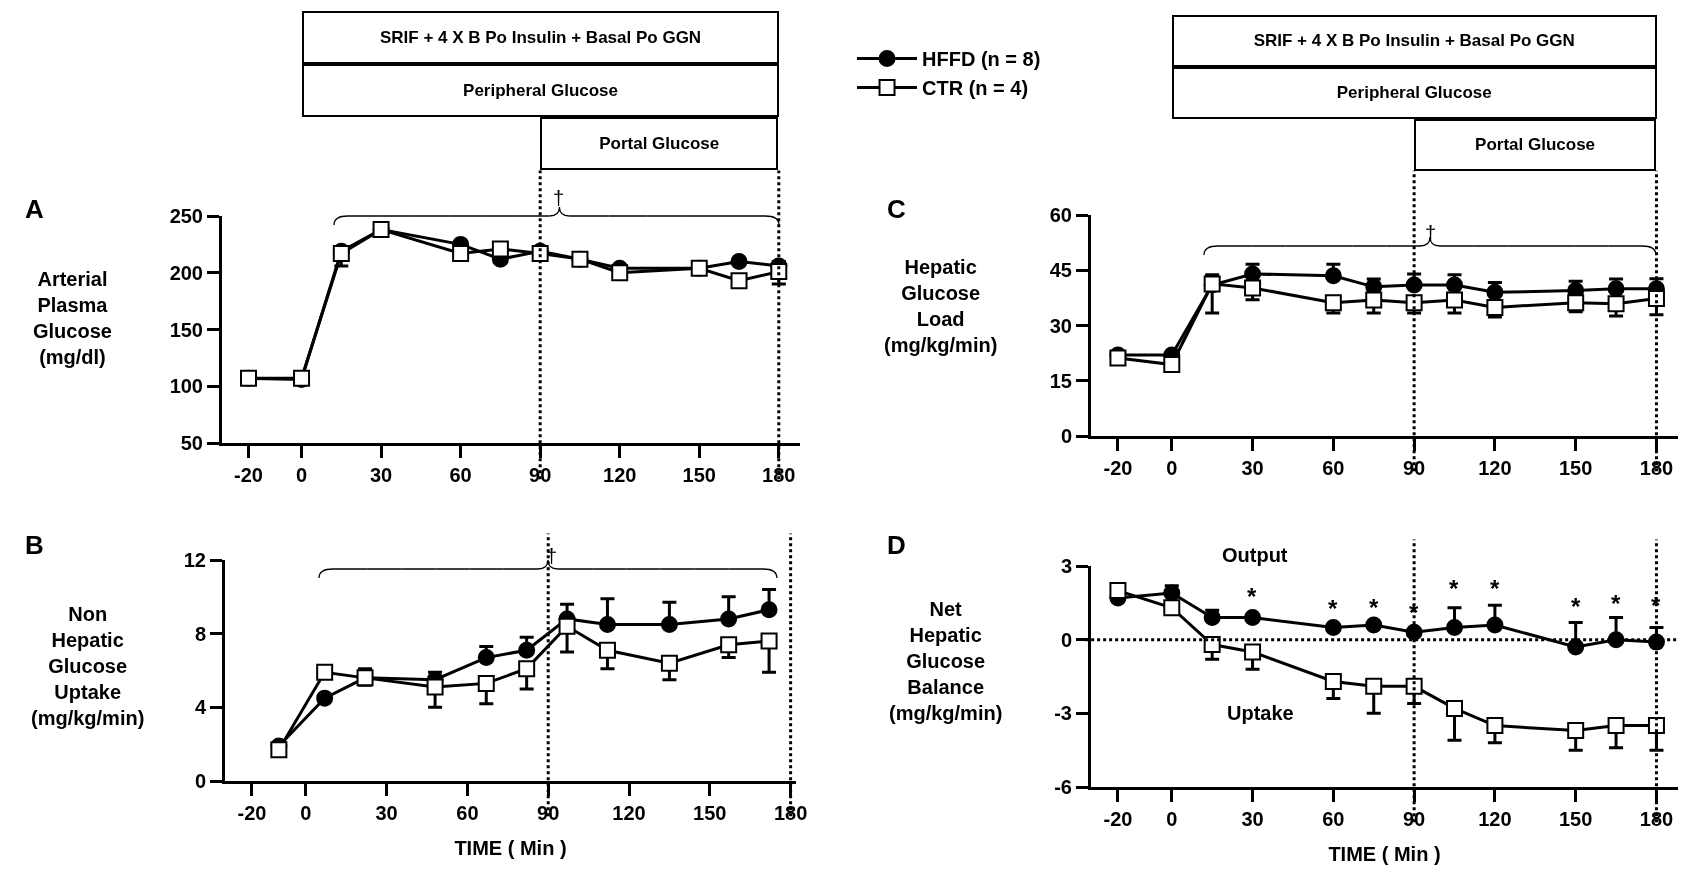 The height and width of the screenshot is (891, 1694). I want to click on y-axis-title: Arterial Plasma Glucose (mg/dl), so click(72, 318).